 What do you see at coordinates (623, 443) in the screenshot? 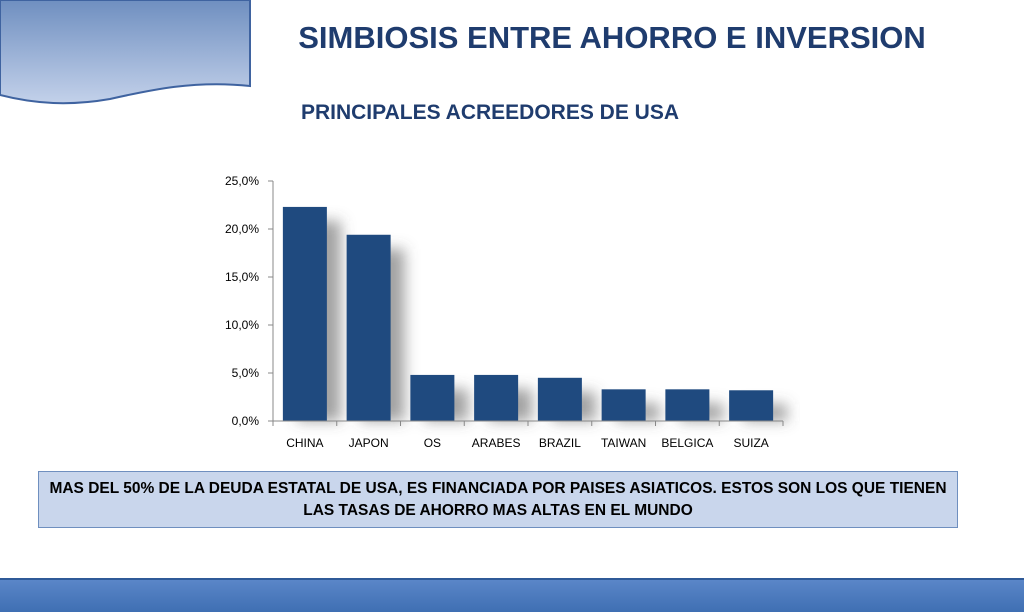
I see `x-tick-label: TAIWAN` at bounding box center [623, 443].